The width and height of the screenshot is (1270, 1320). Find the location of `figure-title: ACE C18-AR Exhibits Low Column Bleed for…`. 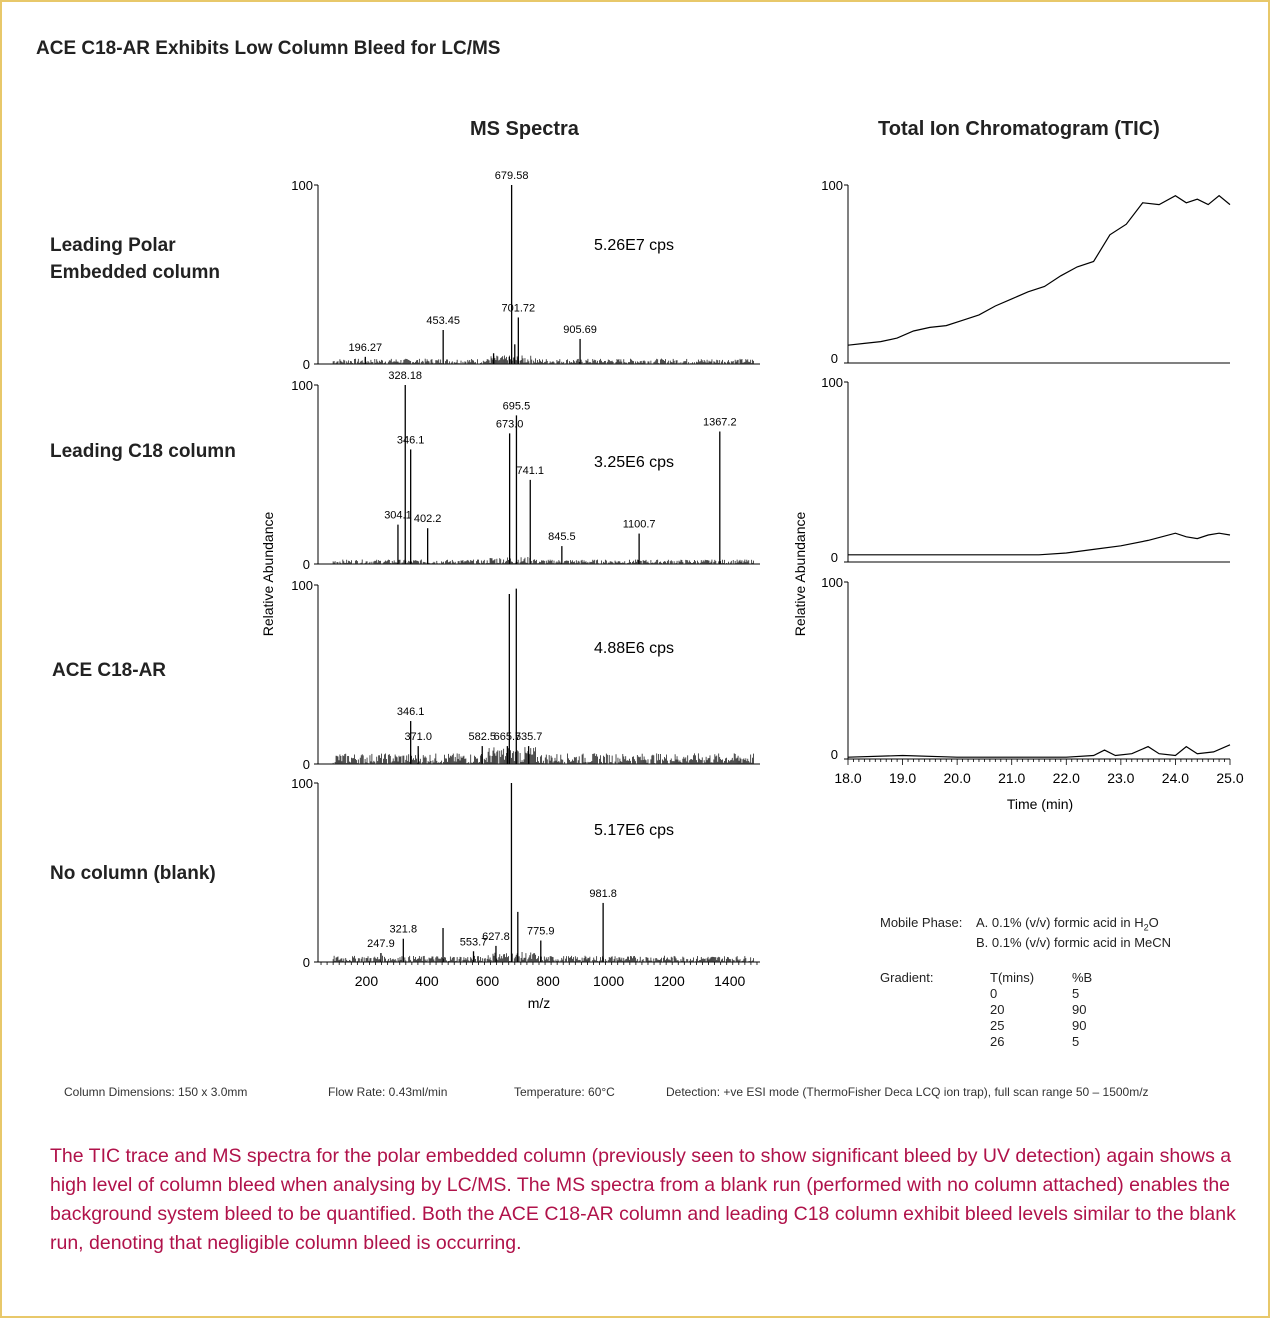

figure-title: ACE C18-AR Exhibits Low Column Bleed for… is located at coordinates (268, 48).